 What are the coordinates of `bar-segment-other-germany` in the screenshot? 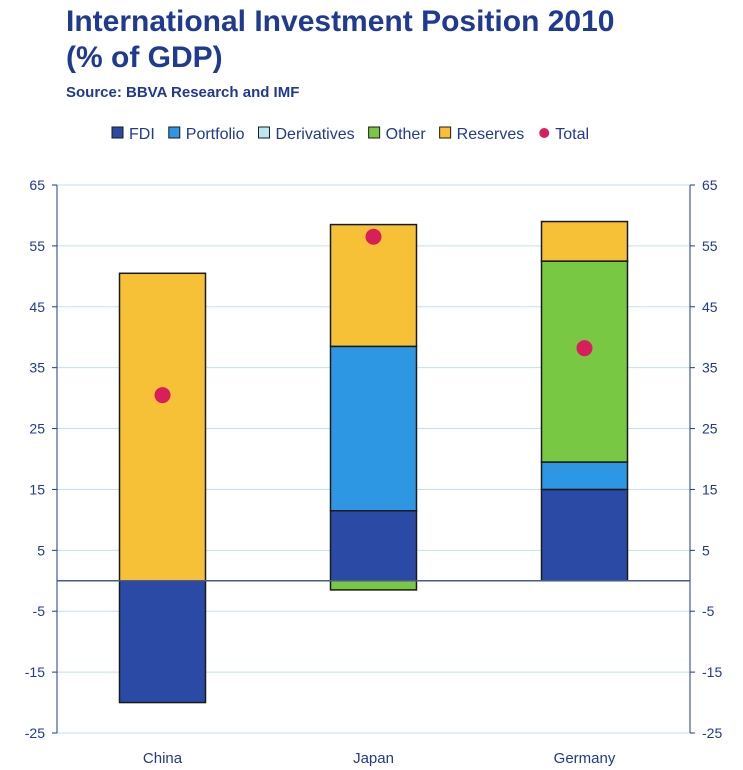 It's located at (584, 361).